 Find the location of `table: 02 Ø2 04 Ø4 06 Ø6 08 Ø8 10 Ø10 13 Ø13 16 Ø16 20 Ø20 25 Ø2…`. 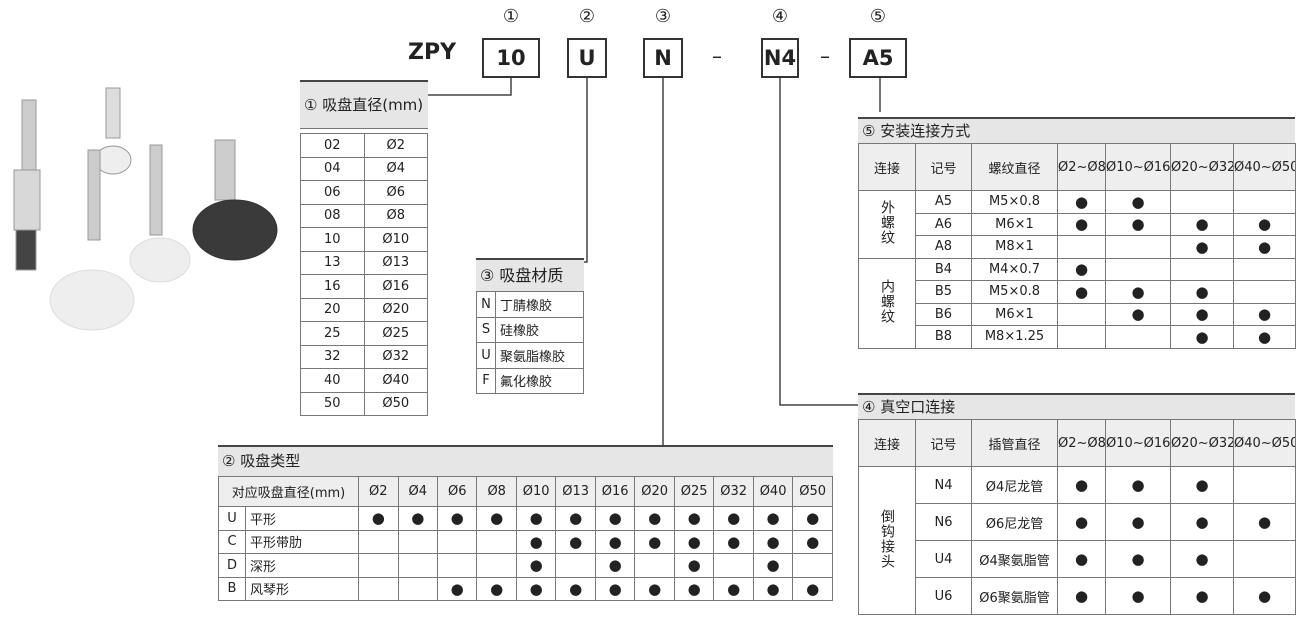

table: 02 Ø2 04 Ø4 06 Ø6 08 Ø8 10 Ø10 13 Ø13 16 Ø16 20 Ø20 25 Ø2… is located at coordinates (364, 274).